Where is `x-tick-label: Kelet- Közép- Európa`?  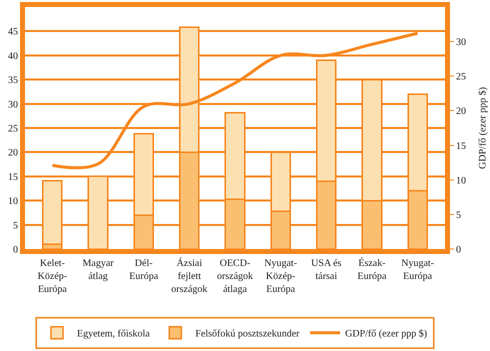
x-tick-label: Kelet- Közép- Európa is located at coordinates (53, 276).